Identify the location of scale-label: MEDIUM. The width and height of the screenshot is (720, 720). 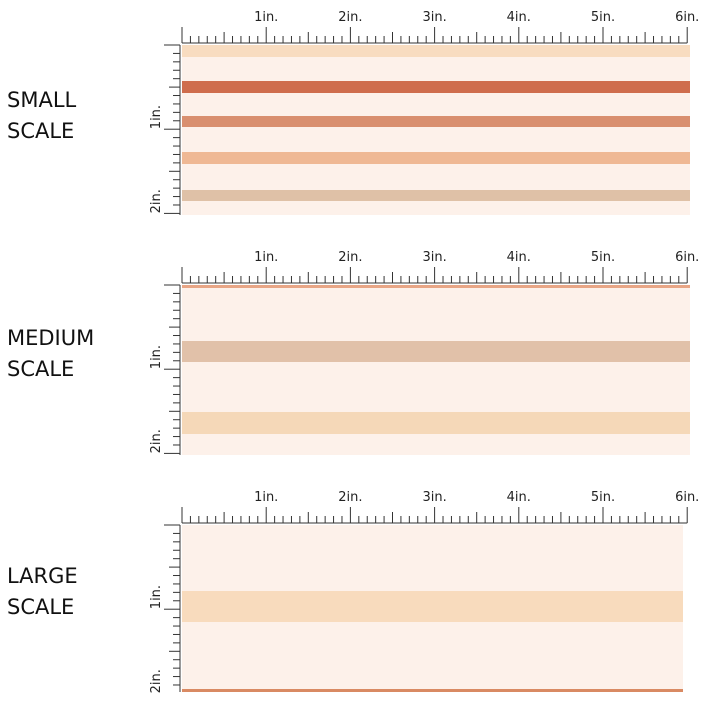
(50, 338).